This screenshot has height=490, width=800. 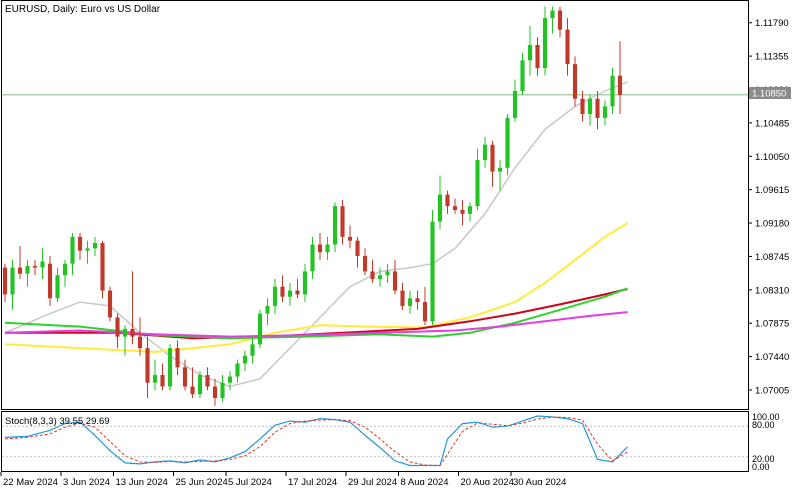 I want to click on time-axis-label: 30 Aug 2024, so click(x=539, y=481).